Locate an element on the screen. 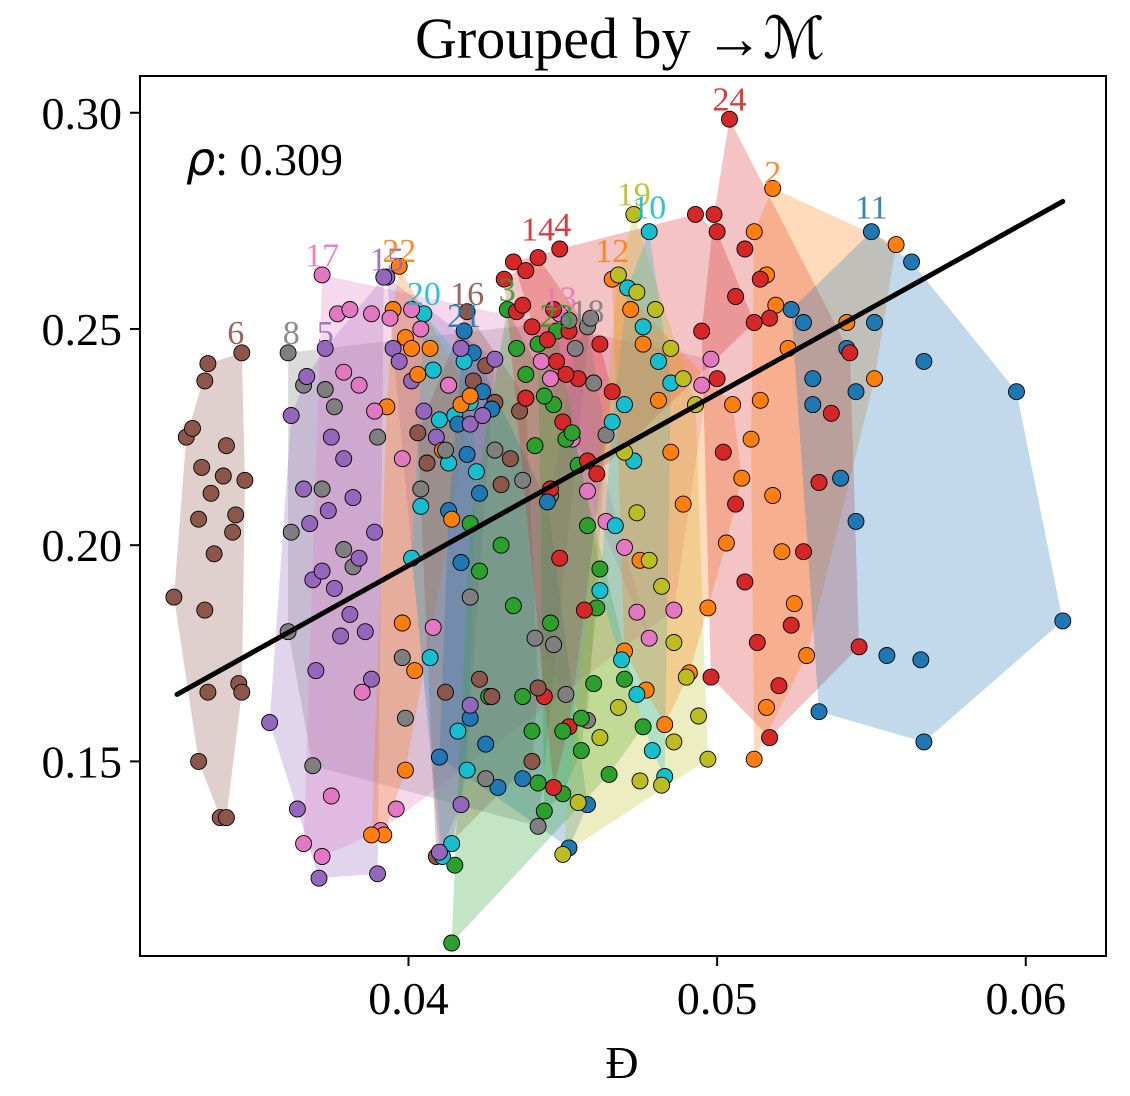 This screenshot has width=1130, height=1096. group-label-18: 18 is located at coordinates (588, 312).